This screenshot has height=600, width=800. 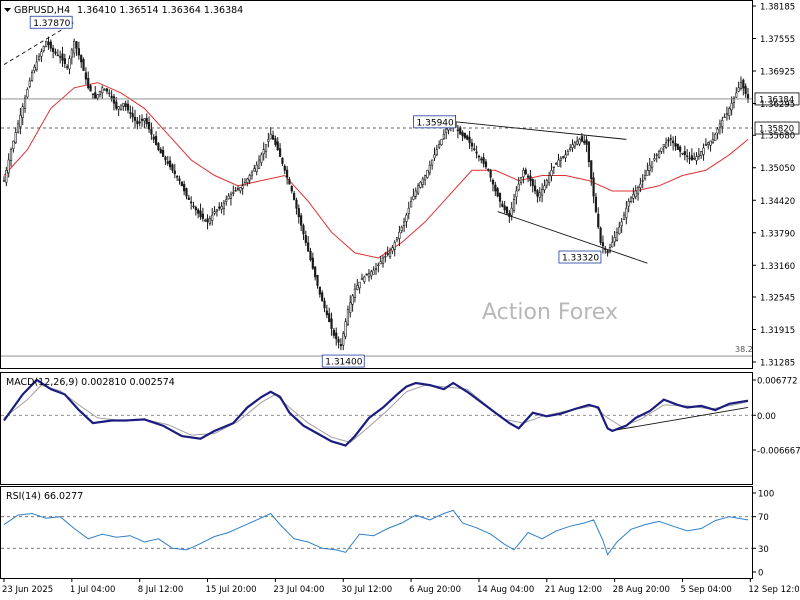 What do you see at coordinates (93, 590) in the screenshot?
I see `time-tick-label: 1 Jul 04:00` at bounding box center [93, 590].